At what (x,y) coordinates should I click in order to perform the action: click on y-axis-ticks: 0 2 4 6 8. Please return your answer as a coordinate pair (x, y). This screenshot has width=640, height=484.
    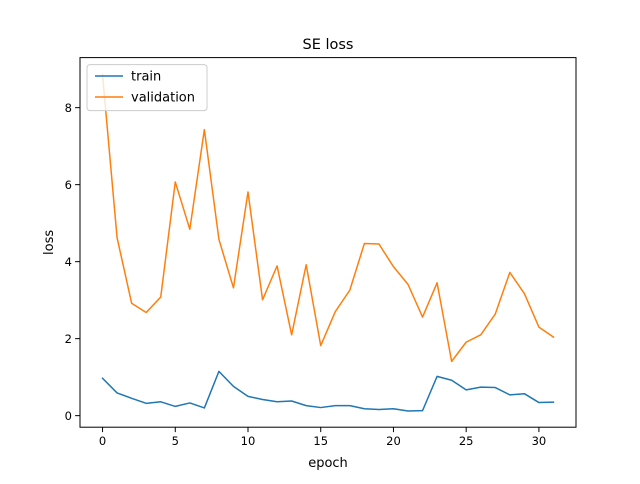
    Looking at the image, I should click on (72, 262).